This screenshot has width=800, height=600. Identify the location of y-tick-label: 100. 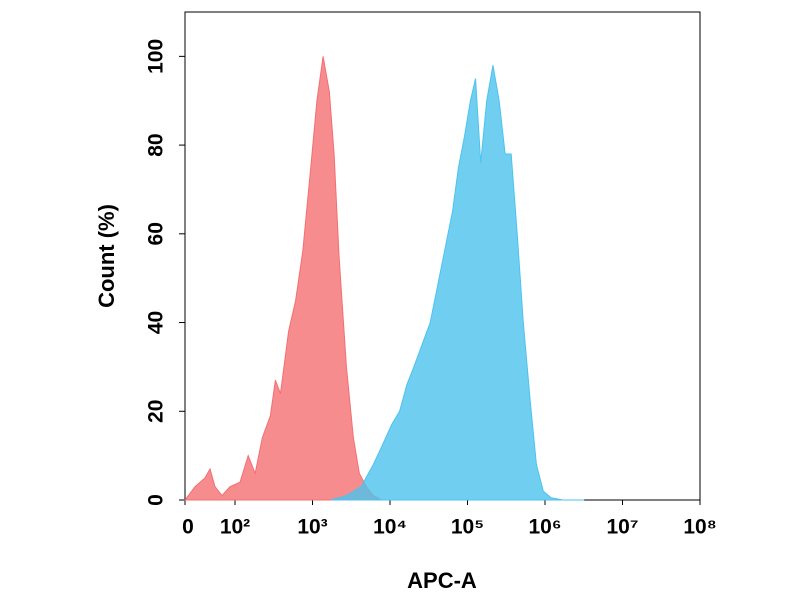
(156, 56).